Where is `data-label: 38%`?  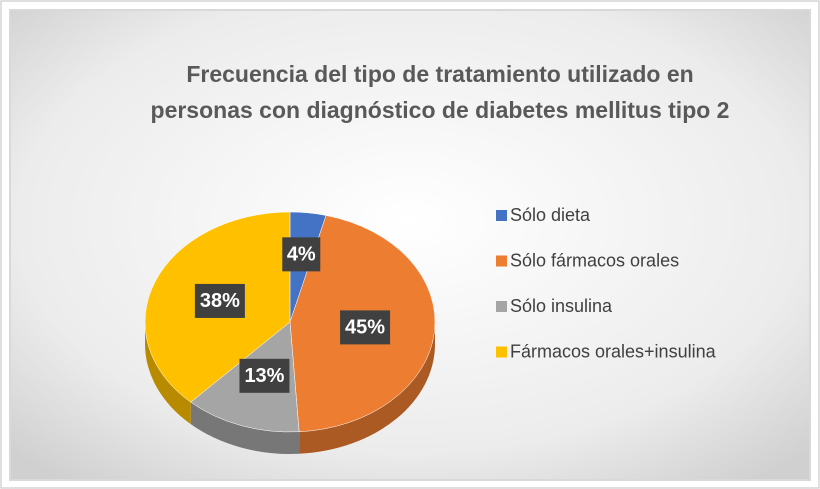
data-label: 38% is located at coordinates (220, 301).